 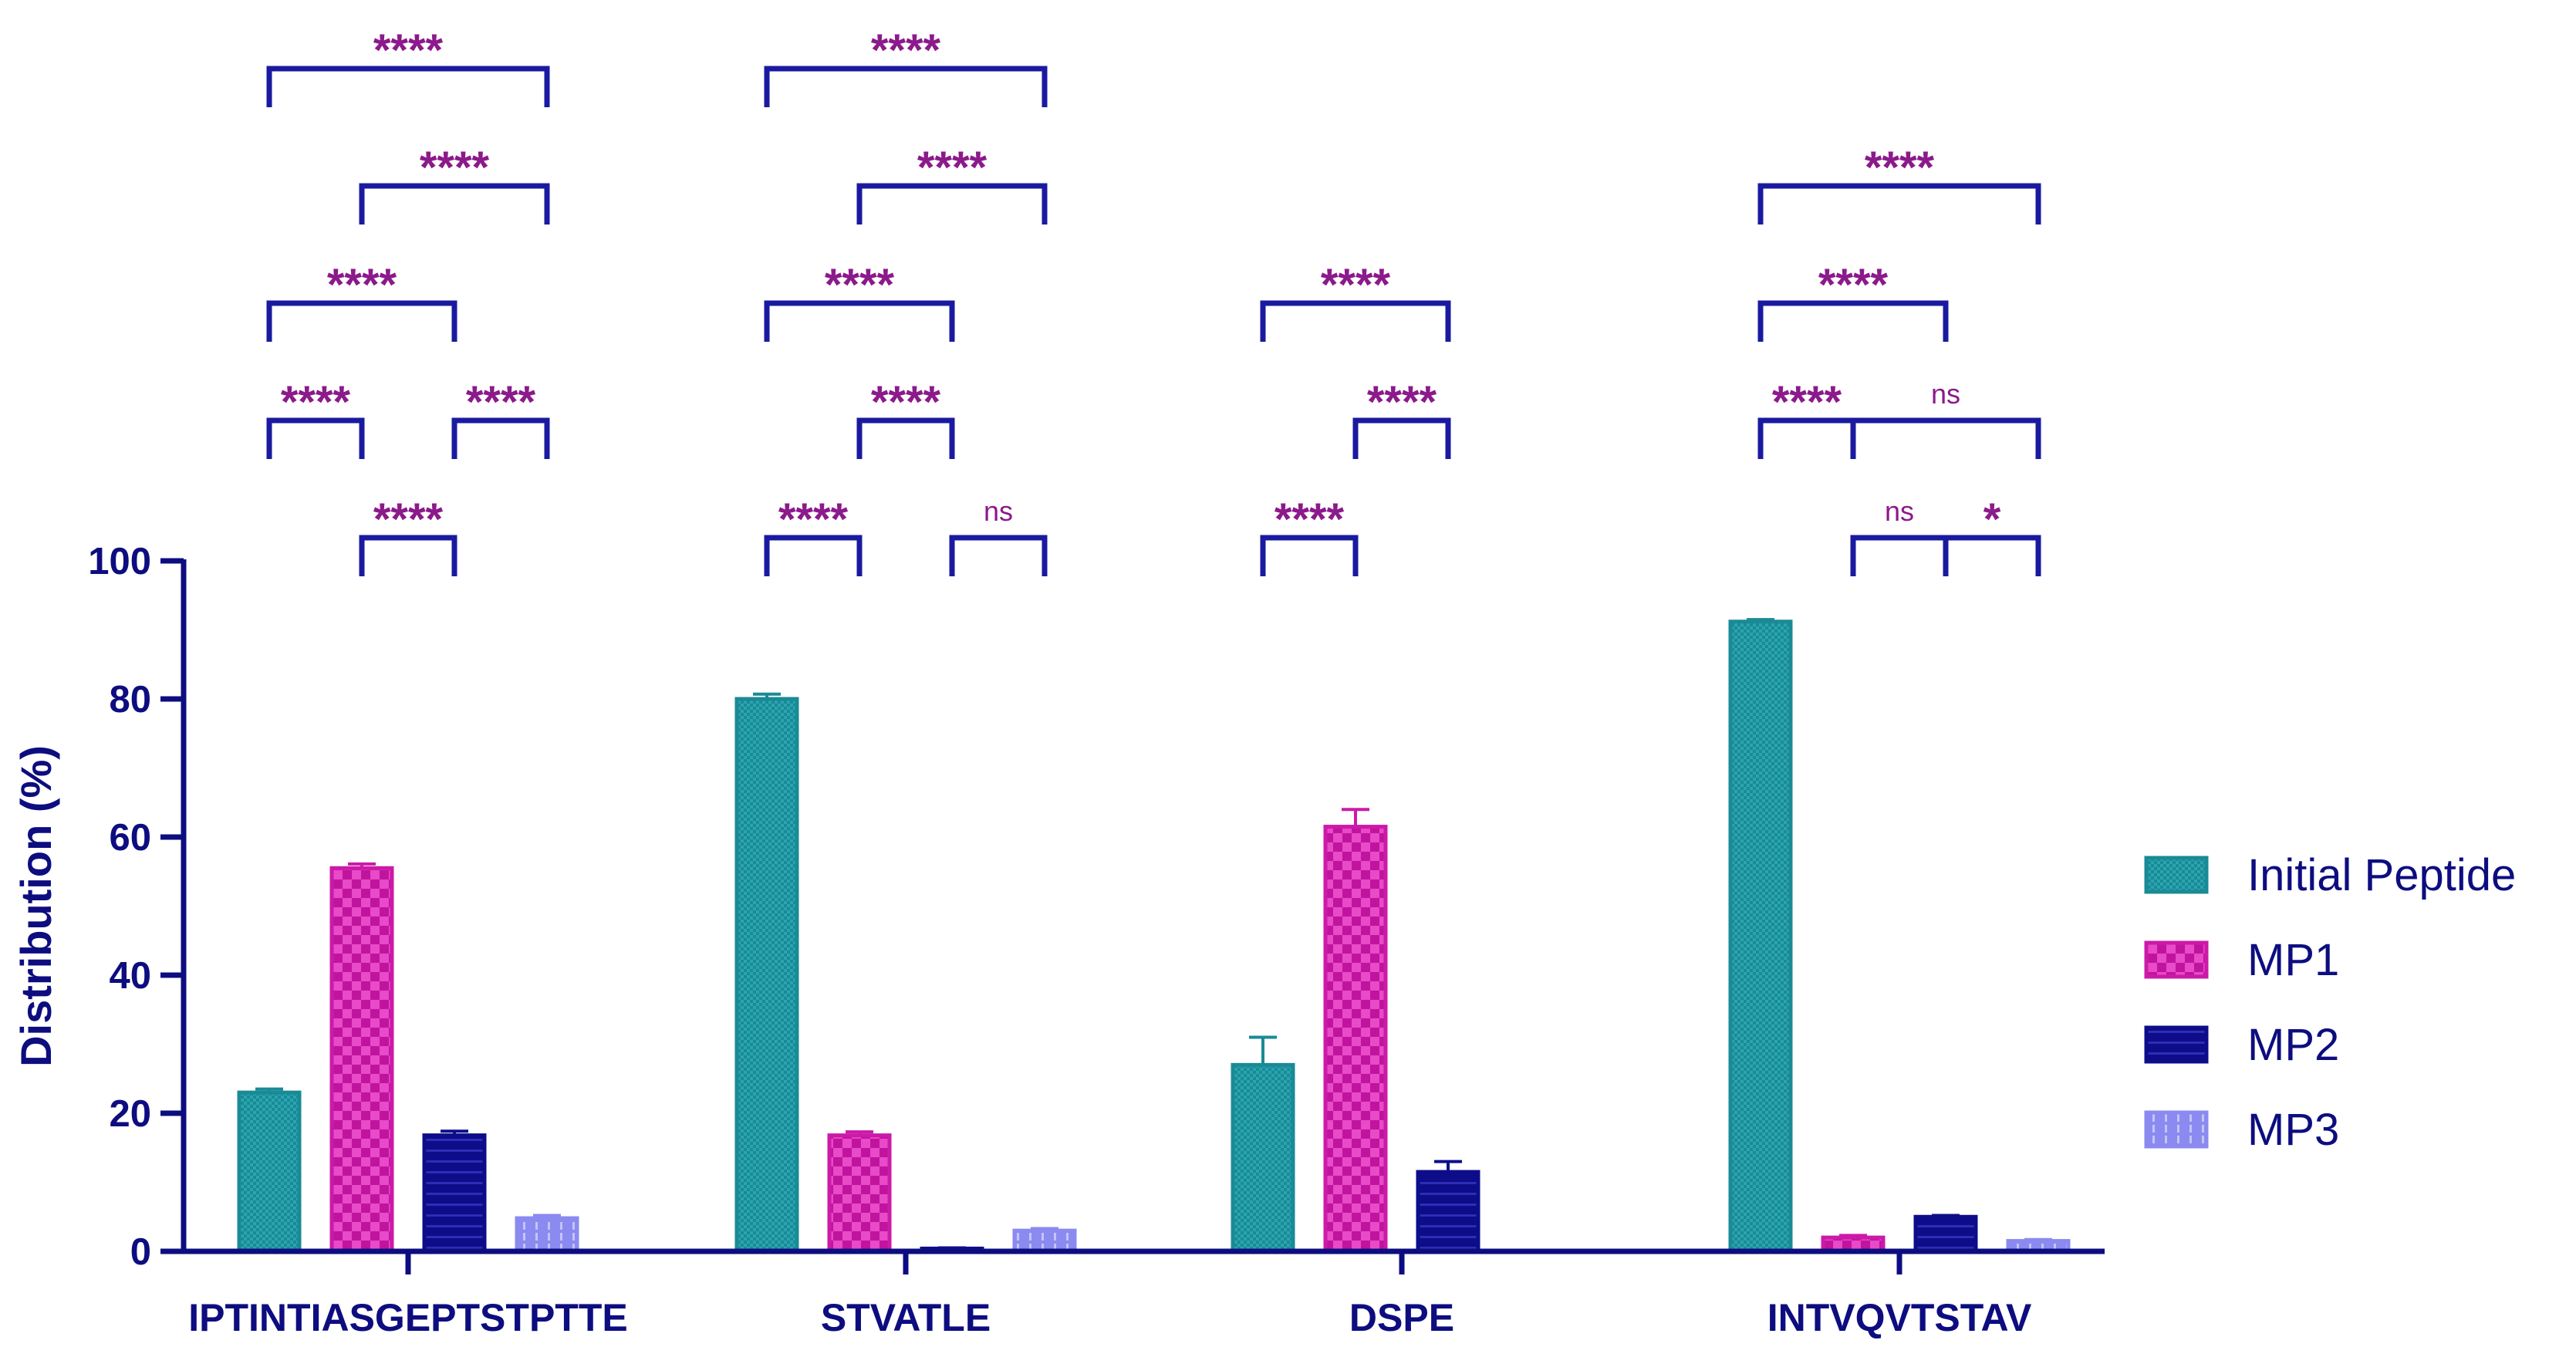 What do you see at coordinates (130, 700) in the screenshot?
I see `y-tick-label: 80` at bounding box center [130, 700].